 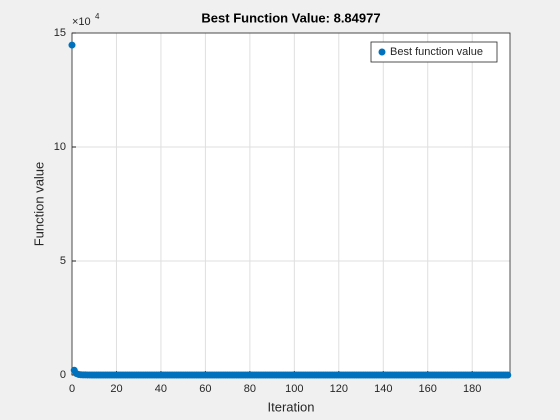 What do you see at coordinates (97, 16) in the screenshot?
I see `y-multiplier-exponent: 4` at bounding box center [97, 16].